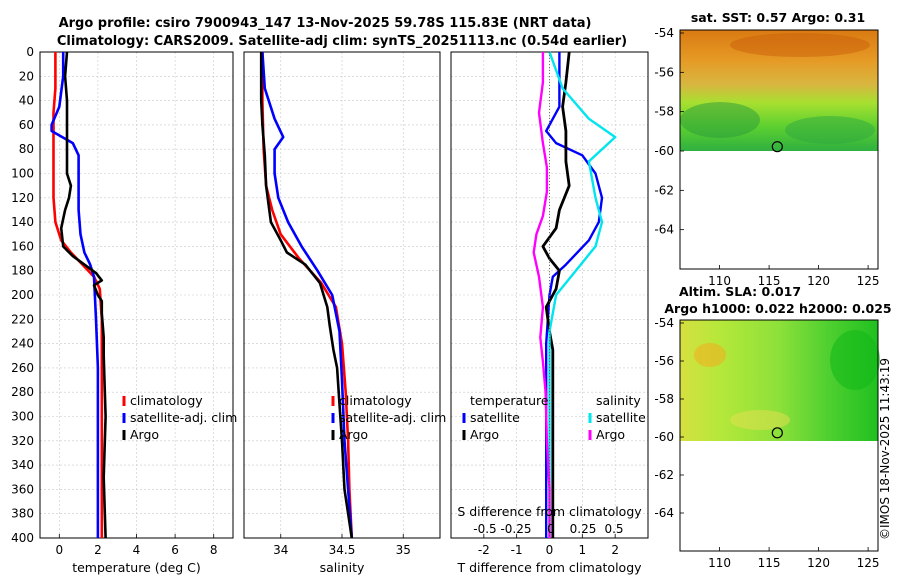 Image resolution: width=900 pixels, height=580 pixels. I want to click on x-tick-label: 4, so click(137, 550).